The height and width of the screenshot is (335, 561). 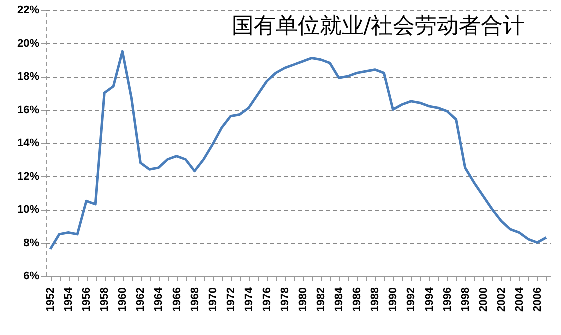 What do you see at coordinates (538, 300) in the screenshot?
I see `x-tick-label: 2006` at bounding box center [538, 300].